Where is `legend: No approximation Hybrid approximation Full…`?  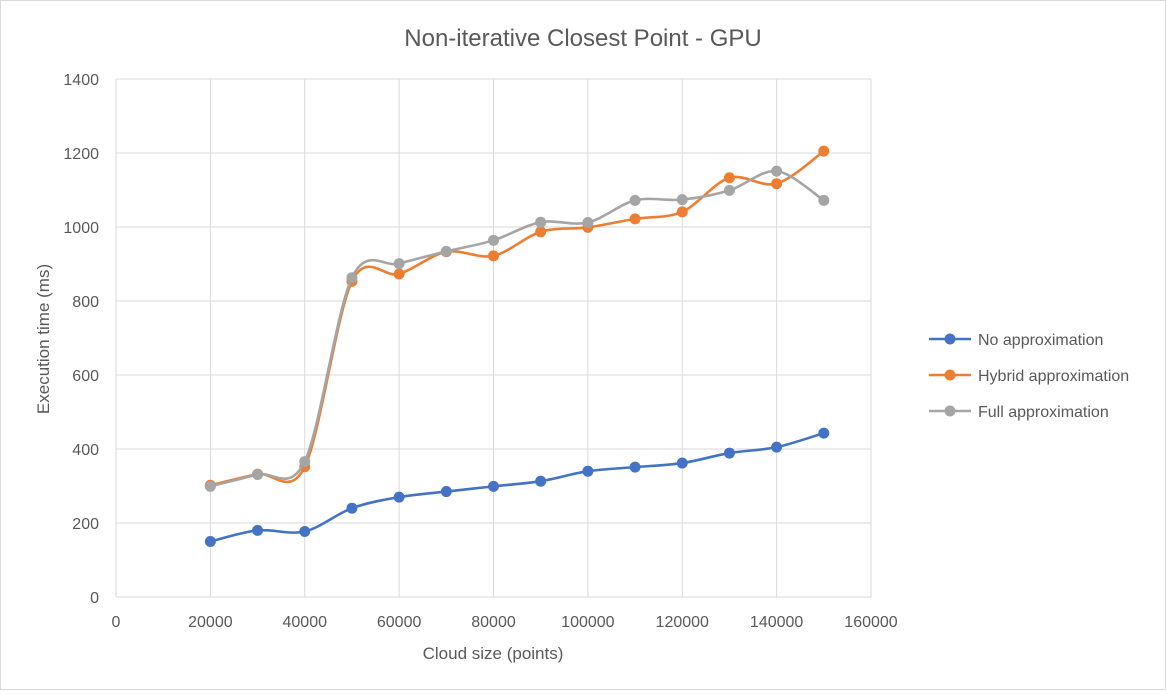
legend: No approximation Hybrid approximation Full… is located at coordinates (1029, 376).